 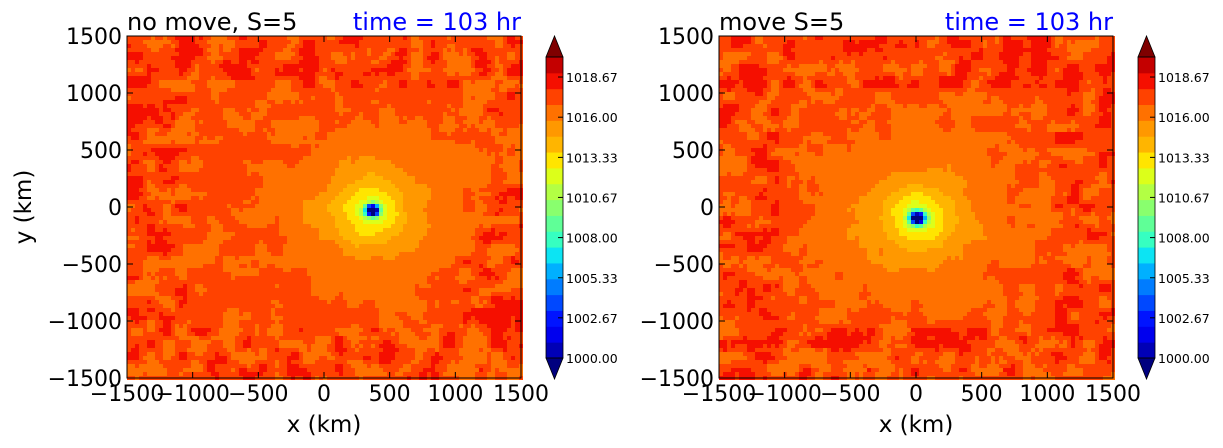 I want to click on y-tick-label: 1000, so click(x=686, y=94).